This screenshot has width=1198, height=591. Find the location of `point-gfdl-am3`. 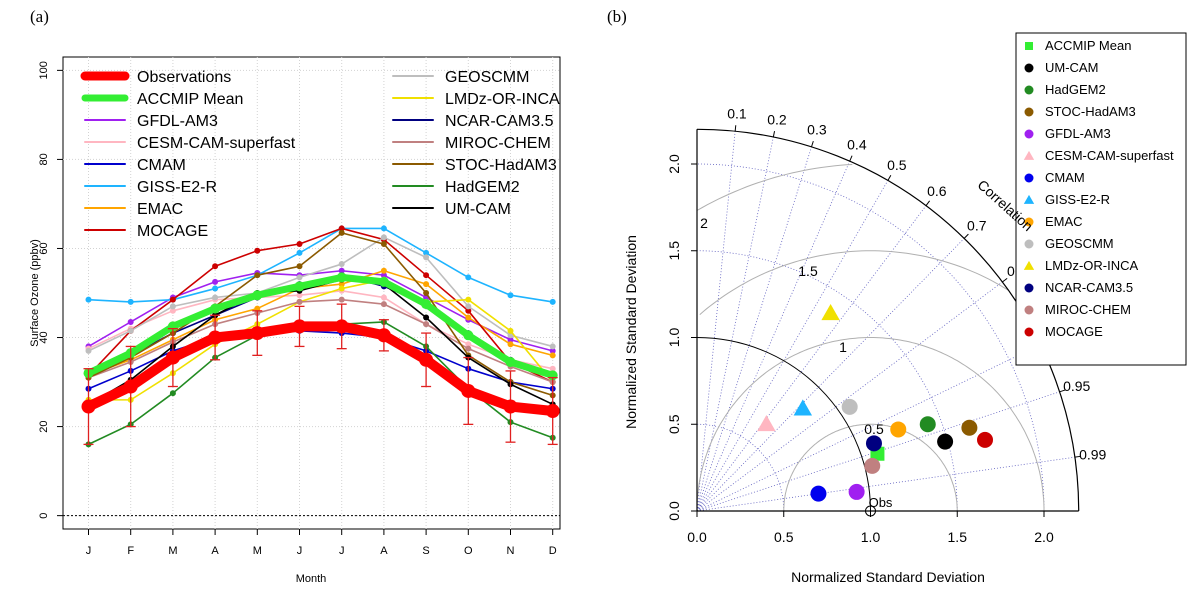

point-gfdl-am3 is located at coordinates (856, 491).